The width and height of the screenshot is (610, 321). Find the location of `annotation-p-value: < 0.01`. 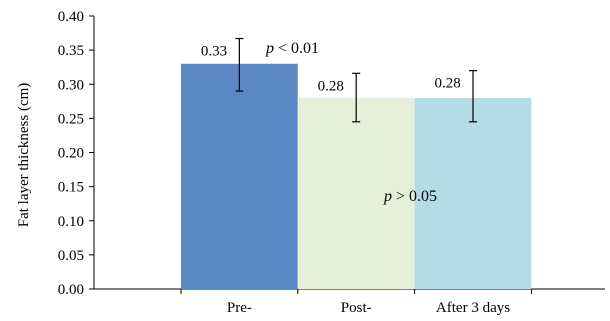

annotation-p-value: < 0.01 is located at coordinates (296, 48).